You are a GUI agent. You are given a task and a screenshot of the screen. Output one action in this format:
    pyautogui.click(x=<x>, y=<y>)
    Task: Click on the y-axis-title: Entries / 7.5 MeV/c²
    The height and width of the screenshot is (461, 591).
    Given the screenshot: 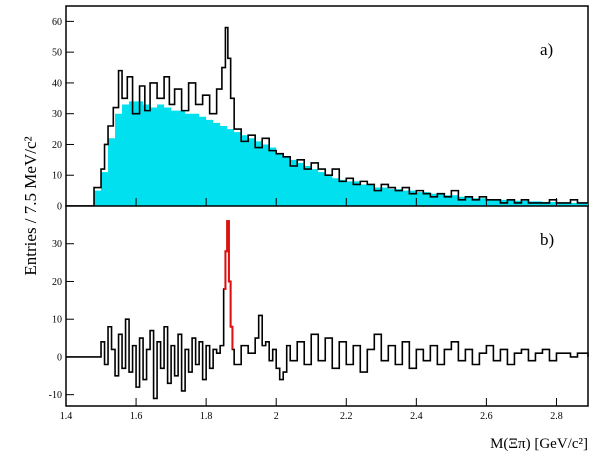 What is the action you would take?
    pyautogui.click(x=30, y=205)
    